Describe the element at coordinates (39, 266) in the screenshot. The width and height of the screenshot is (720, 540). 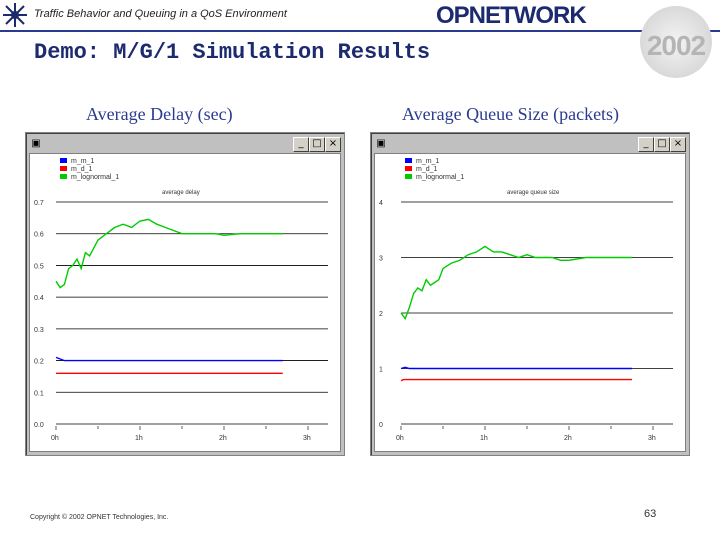
I see `y-tick-label: 0.5` at that location.